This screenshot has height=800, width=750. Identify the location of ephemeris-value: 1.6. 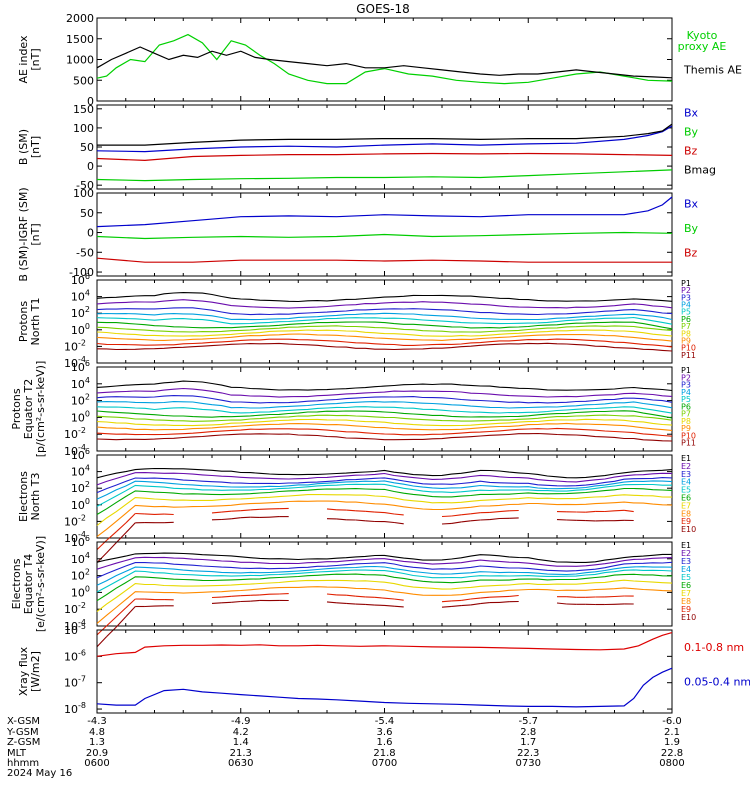
(385, 742).